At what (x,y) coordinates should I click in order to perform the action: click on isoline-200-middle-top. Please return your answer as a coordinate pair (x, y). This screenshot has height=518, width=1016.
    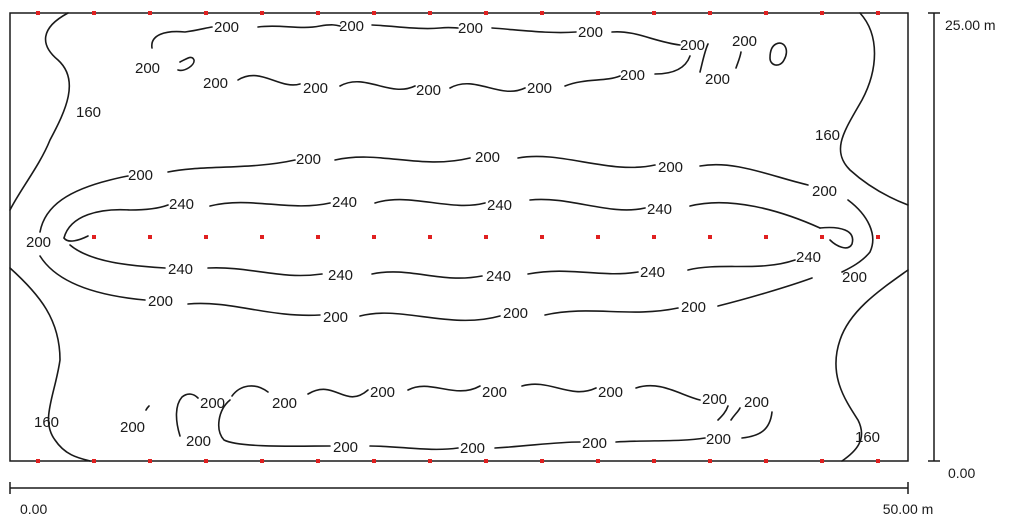
    Looking at the image, I should click on (424, 194).